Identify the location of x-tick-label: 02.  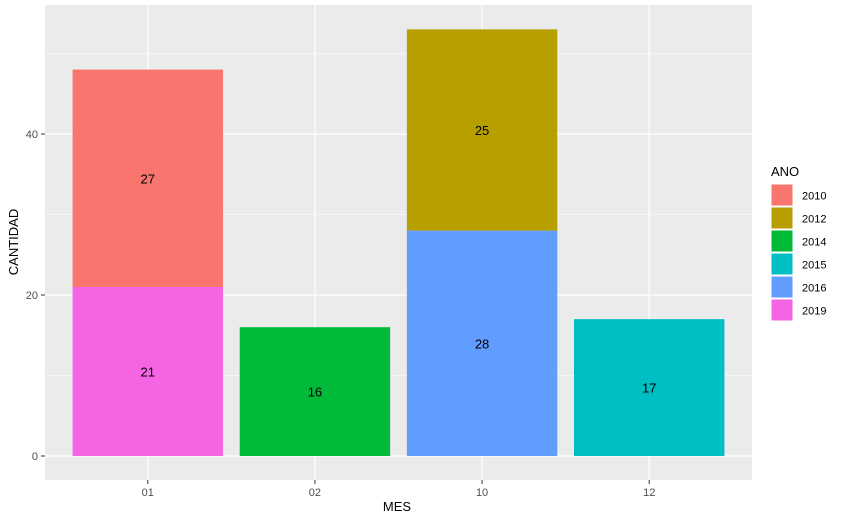
(315, 493).